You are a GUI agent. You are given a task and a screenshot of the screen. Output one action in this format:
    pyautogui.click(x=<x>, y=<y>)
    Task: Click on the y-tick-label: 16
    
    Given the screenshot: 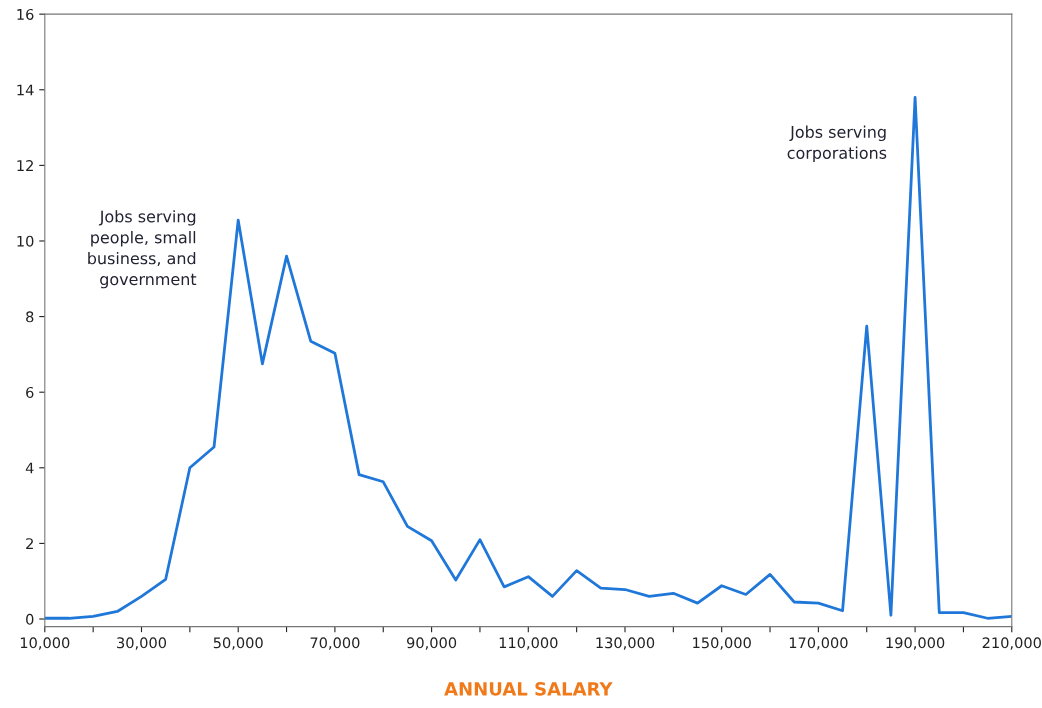 What is the action you would take?
    pyautogui.click(x=25, y=14)
    